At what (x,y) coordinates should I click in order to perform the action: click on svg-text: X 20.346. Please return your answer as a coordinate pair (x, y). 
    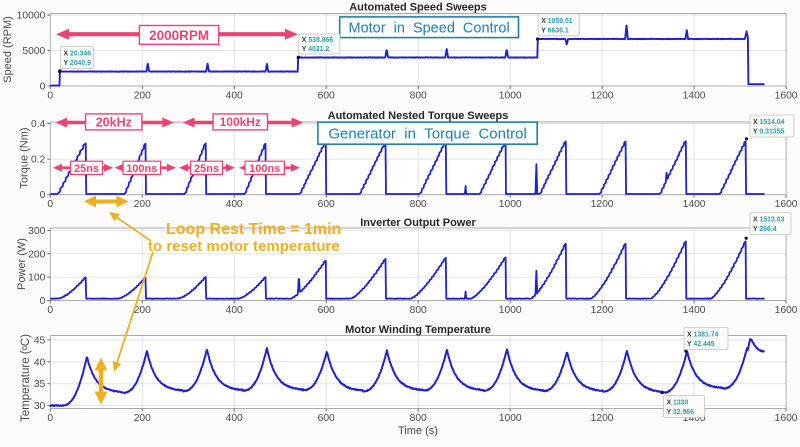
    Looking at the image, I should click on (78, 54).